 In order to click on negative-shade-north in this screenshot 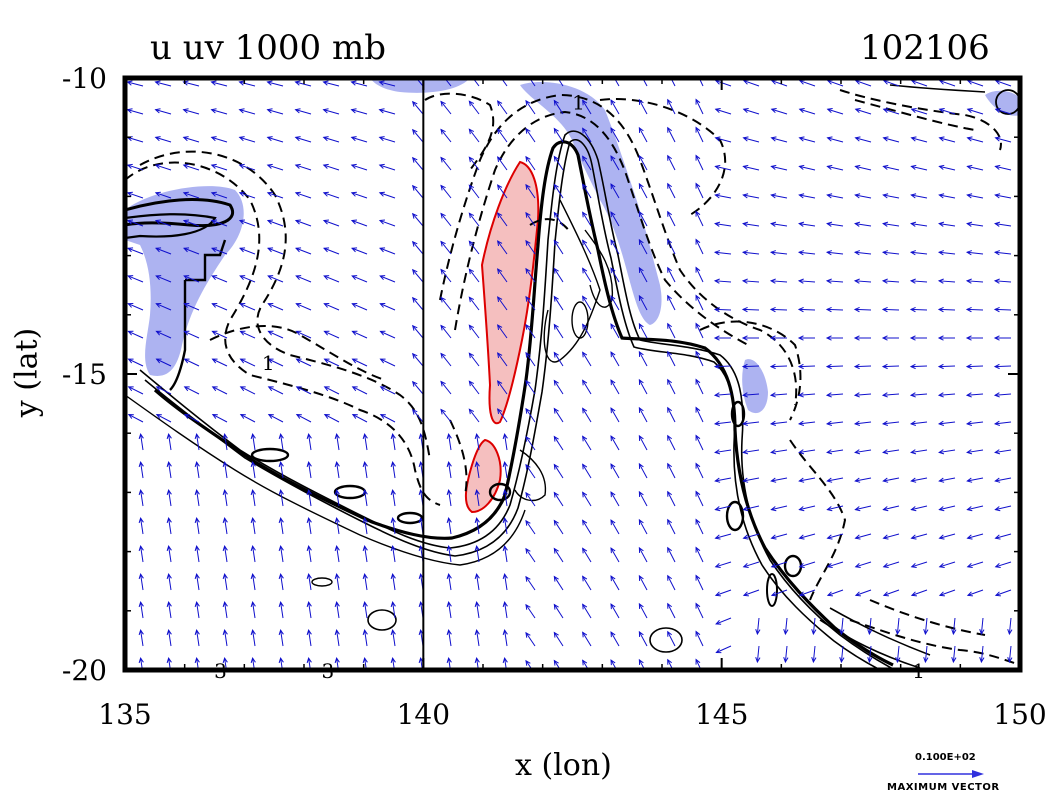, I will do `click(420, 85)`.